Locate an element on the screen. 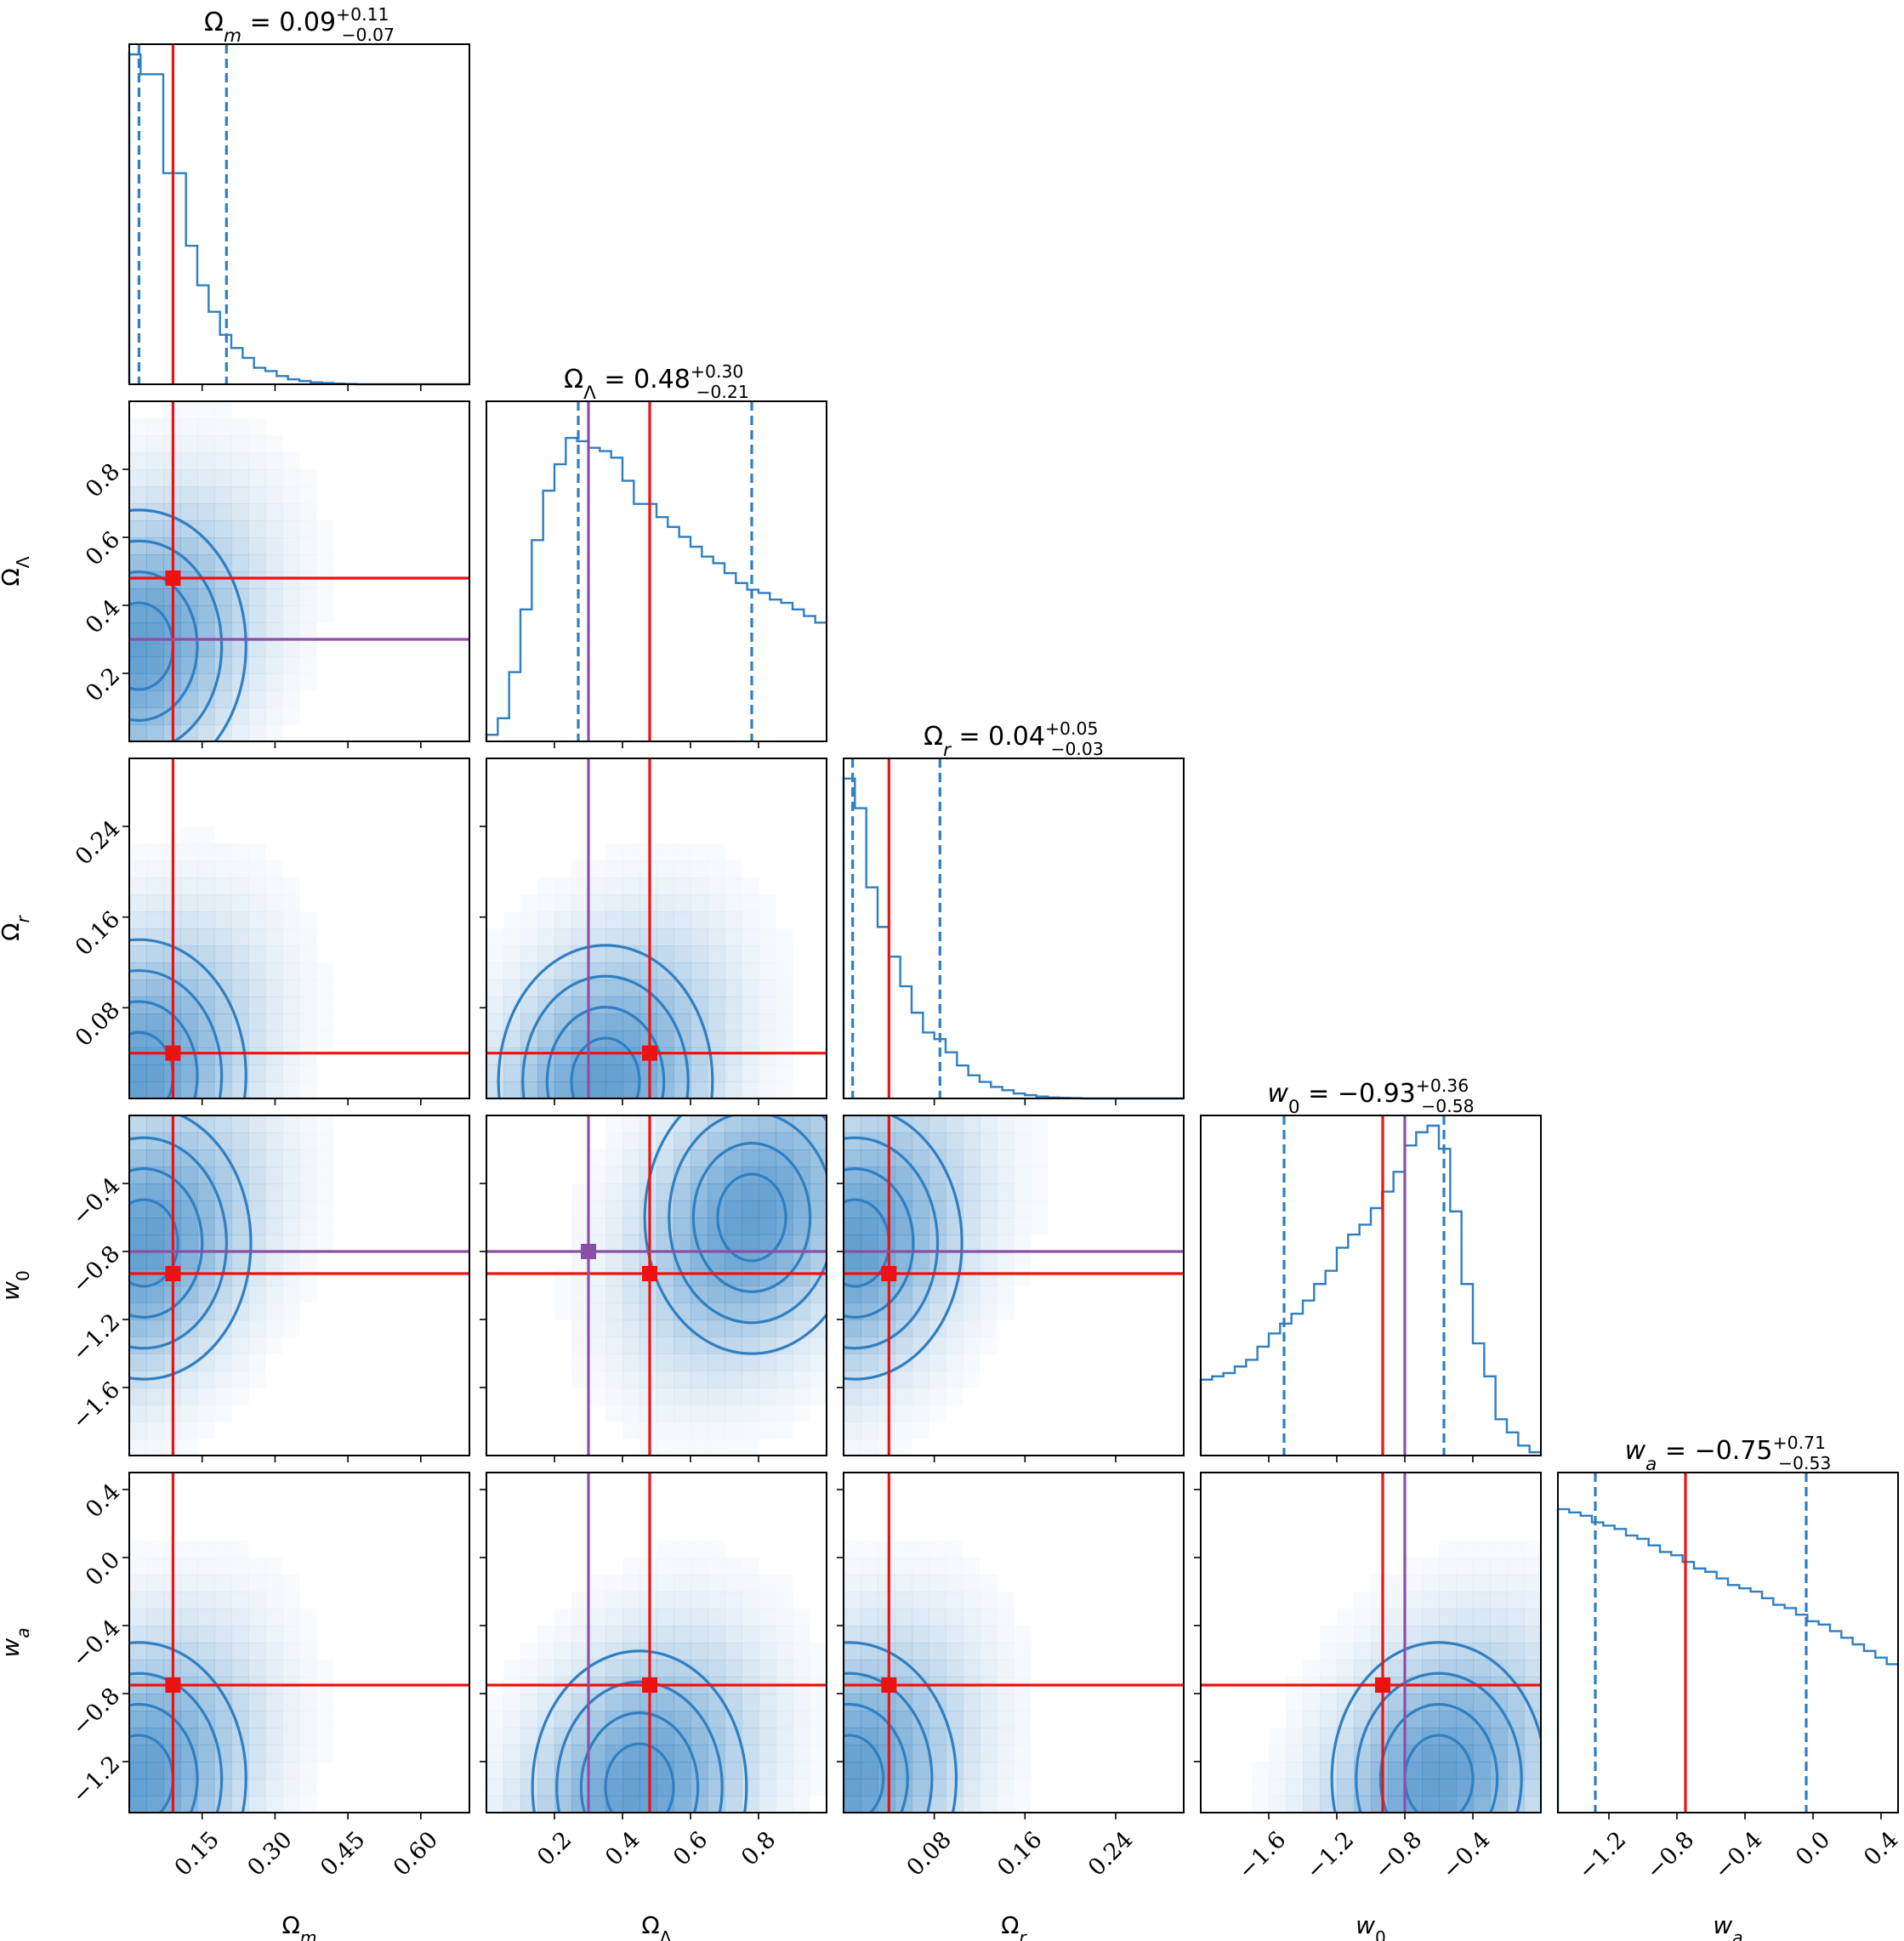  x-tick-label: 0.6 is located at coordinates (690, 1848).